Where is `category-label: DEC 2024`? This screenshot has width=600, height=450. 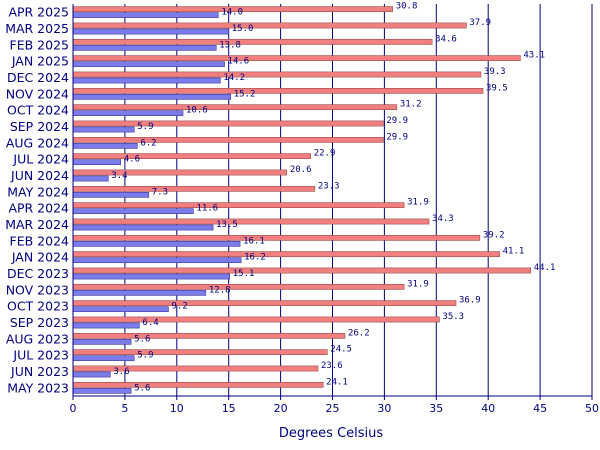 category-label: DEC 2024 is located at coordinates (38, 77).